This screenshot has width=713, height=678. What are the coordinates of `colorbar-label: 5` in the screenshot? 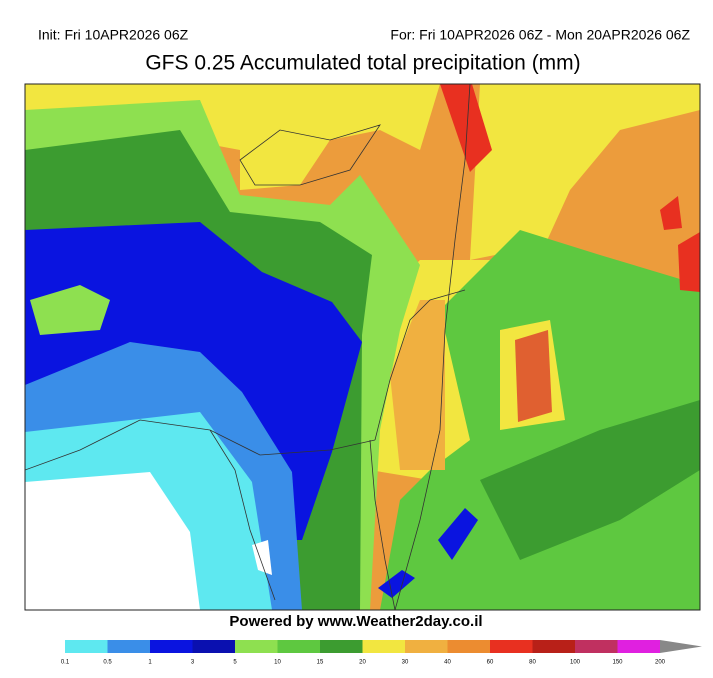 It's located at (235, 663).